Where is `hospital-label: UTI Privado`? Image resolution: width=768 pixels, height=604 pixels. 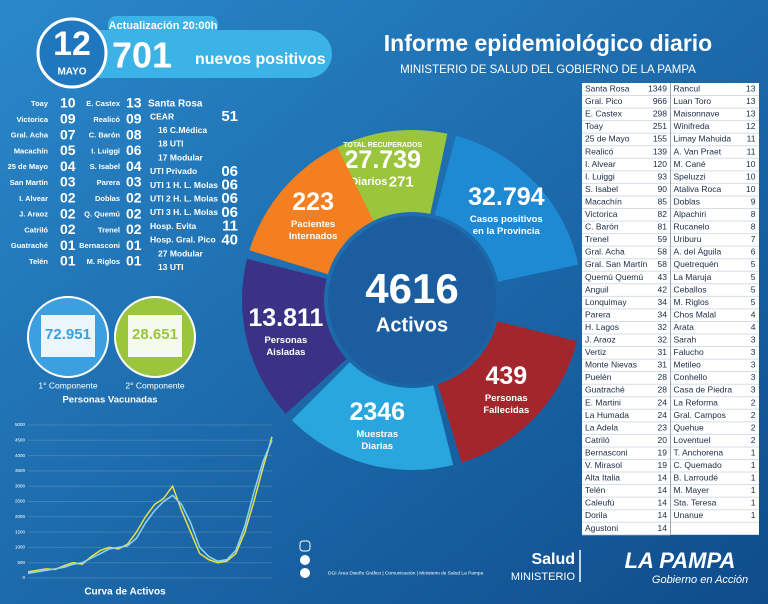
hospital-label: UTI Privado is located at coordinates (173, 171).